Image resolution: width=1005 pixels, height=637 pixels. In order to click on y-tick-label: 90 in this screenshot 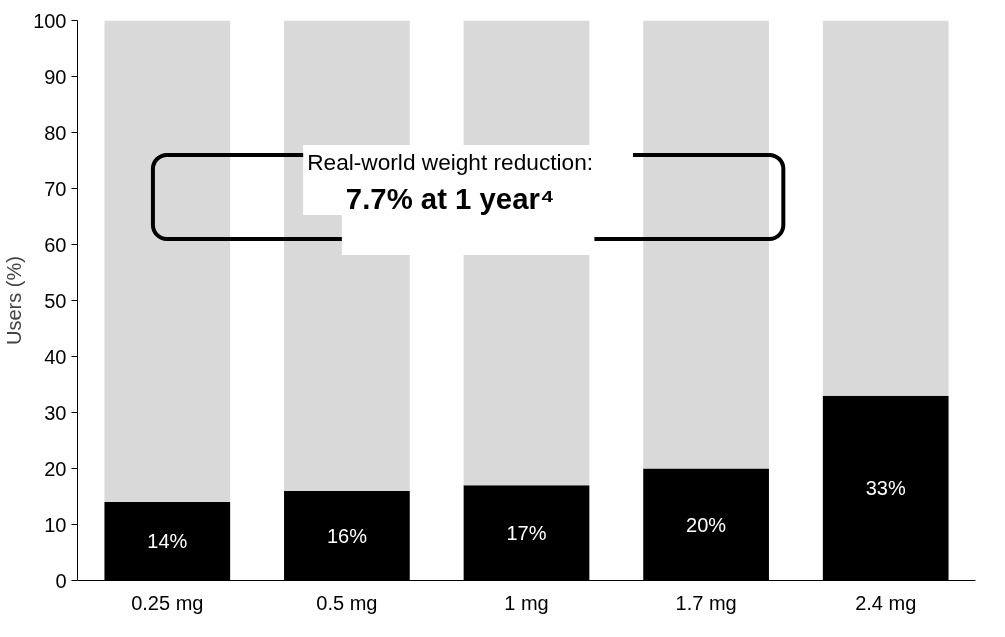, I will do `click(55, 76)`.